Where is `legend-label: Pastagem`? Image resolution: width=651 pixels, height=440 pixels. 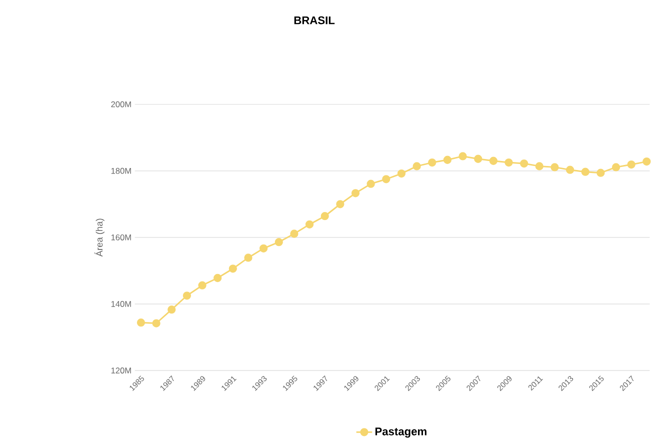 legend-label: Pastagem is located at coordinates (400, 432).